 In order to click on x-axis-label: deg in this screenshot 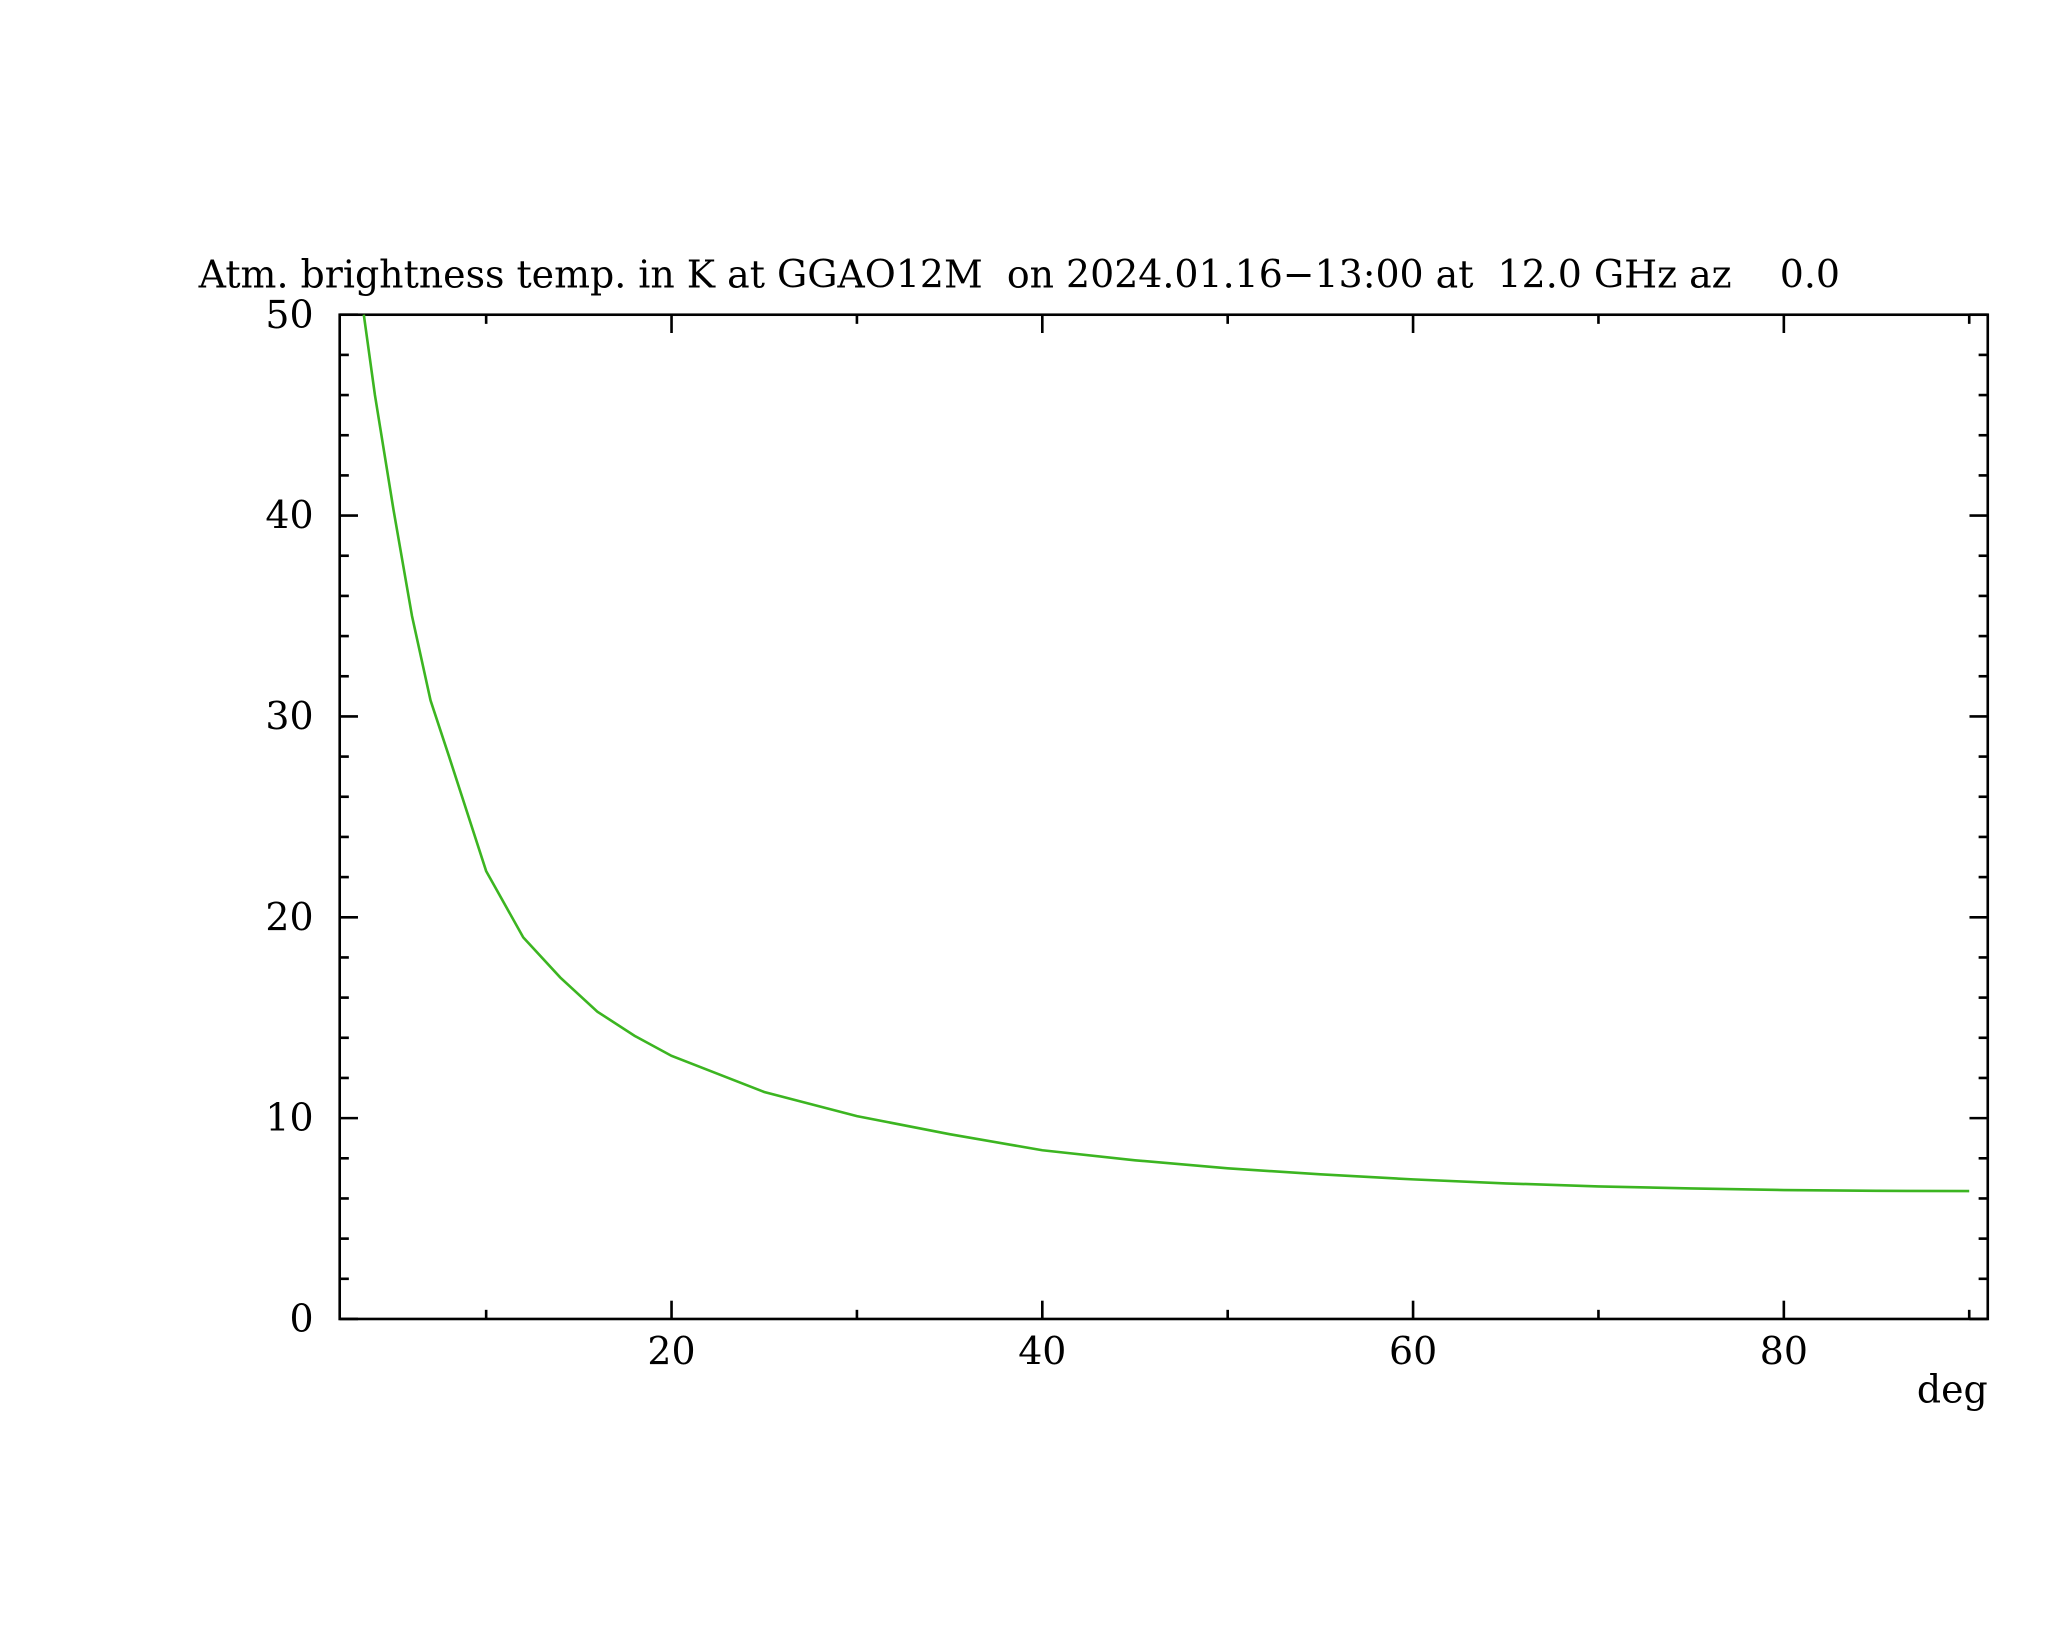, I will do `click(1952, 1390)`.